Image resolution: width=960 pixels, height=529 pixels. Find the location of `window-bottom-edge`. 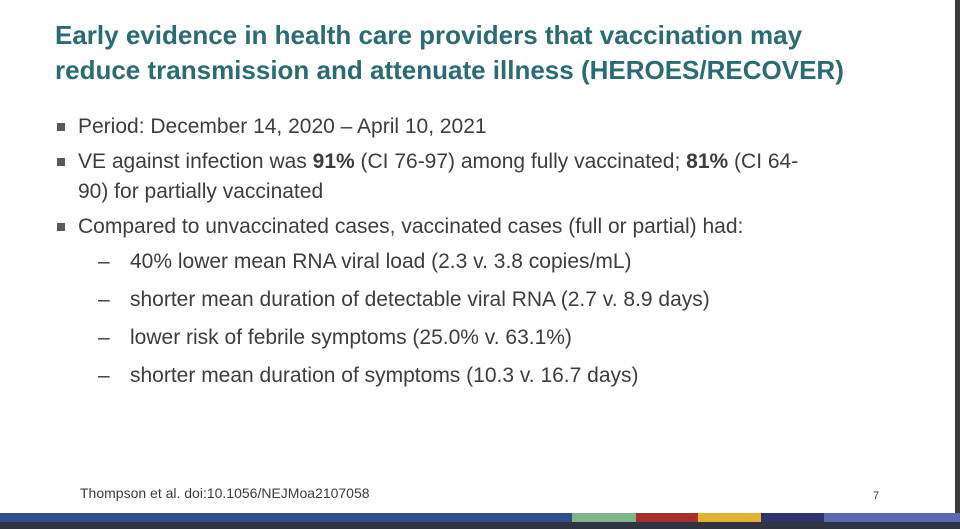

window-bottom-edge is located at coordinates (480, 525).